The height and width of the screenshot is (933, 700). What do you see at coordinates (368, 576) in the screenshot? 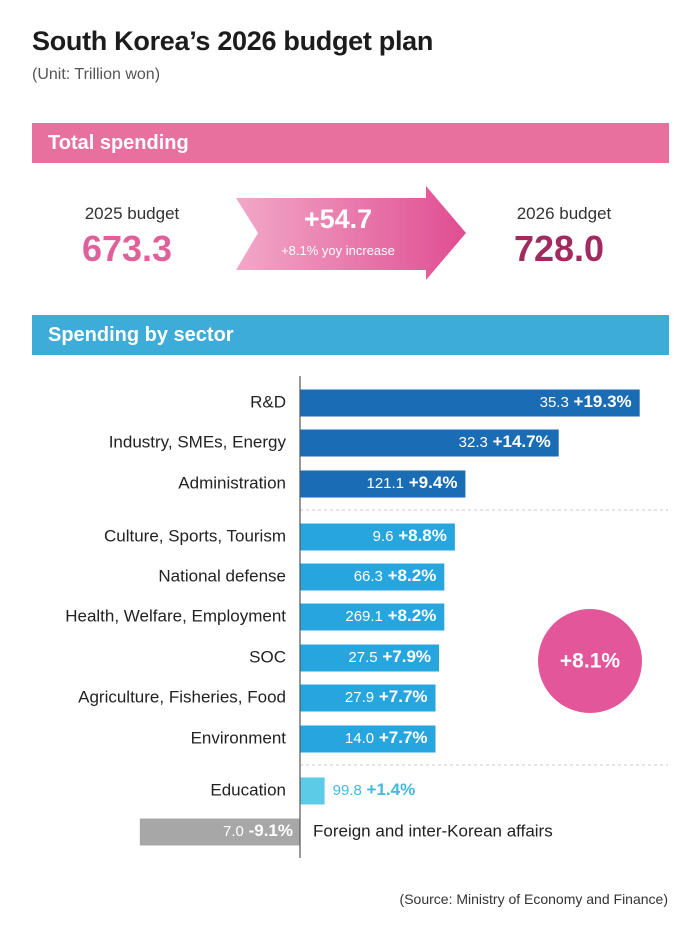
I see `budget-value: 66.3` at bounding box center [368, 576].